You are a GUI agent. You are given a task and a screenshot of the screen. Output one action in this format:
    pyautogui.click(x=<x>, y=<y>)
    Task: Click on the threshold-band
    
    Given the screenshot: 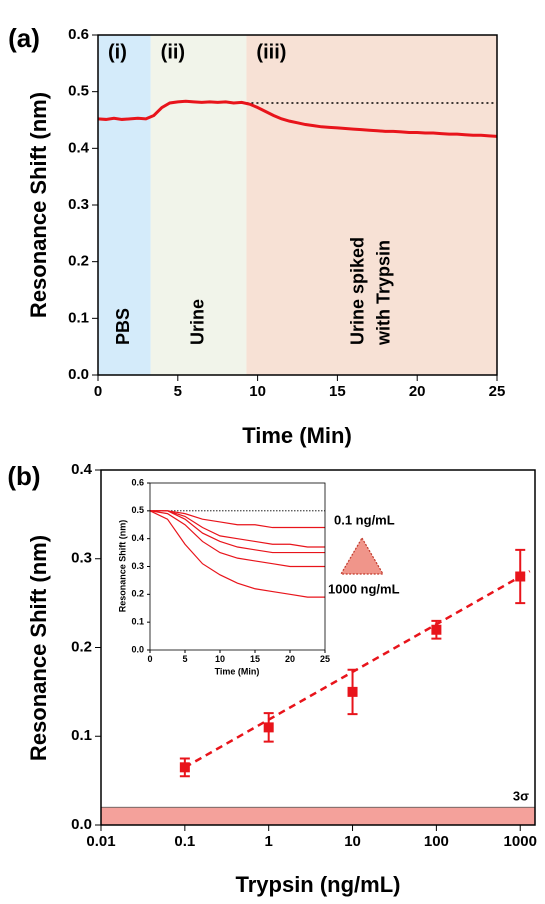 What is the action you would take?
    pyautogui.click(x=318, y=816)
    